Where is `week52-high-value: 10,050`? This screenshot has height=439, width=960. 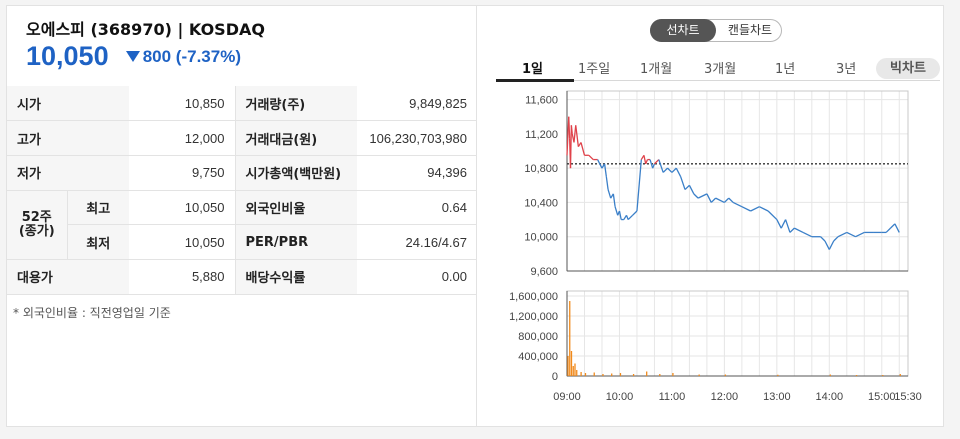 week52-high-value: 10,050 is located at coordinates (182, 208).